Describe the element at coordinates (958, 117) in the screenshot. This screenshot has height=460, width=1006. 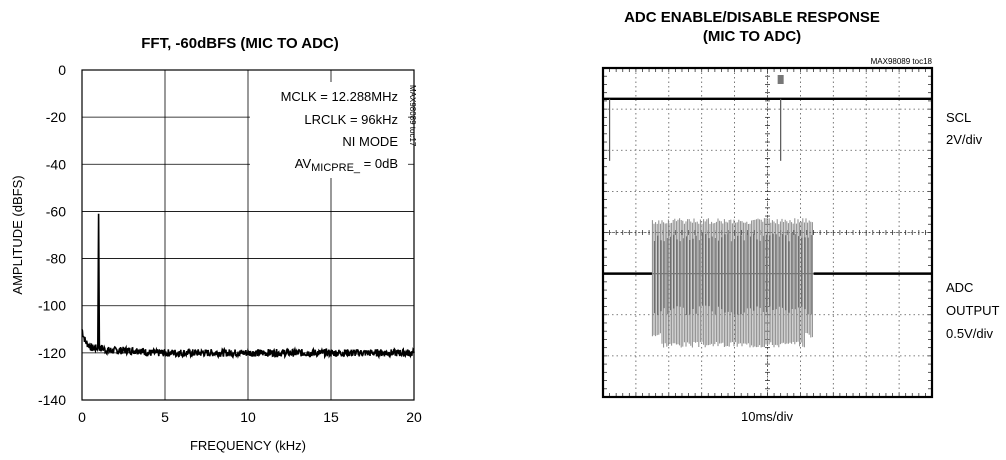
I see `scope-ch1-label-line-1: SCL` at that location.